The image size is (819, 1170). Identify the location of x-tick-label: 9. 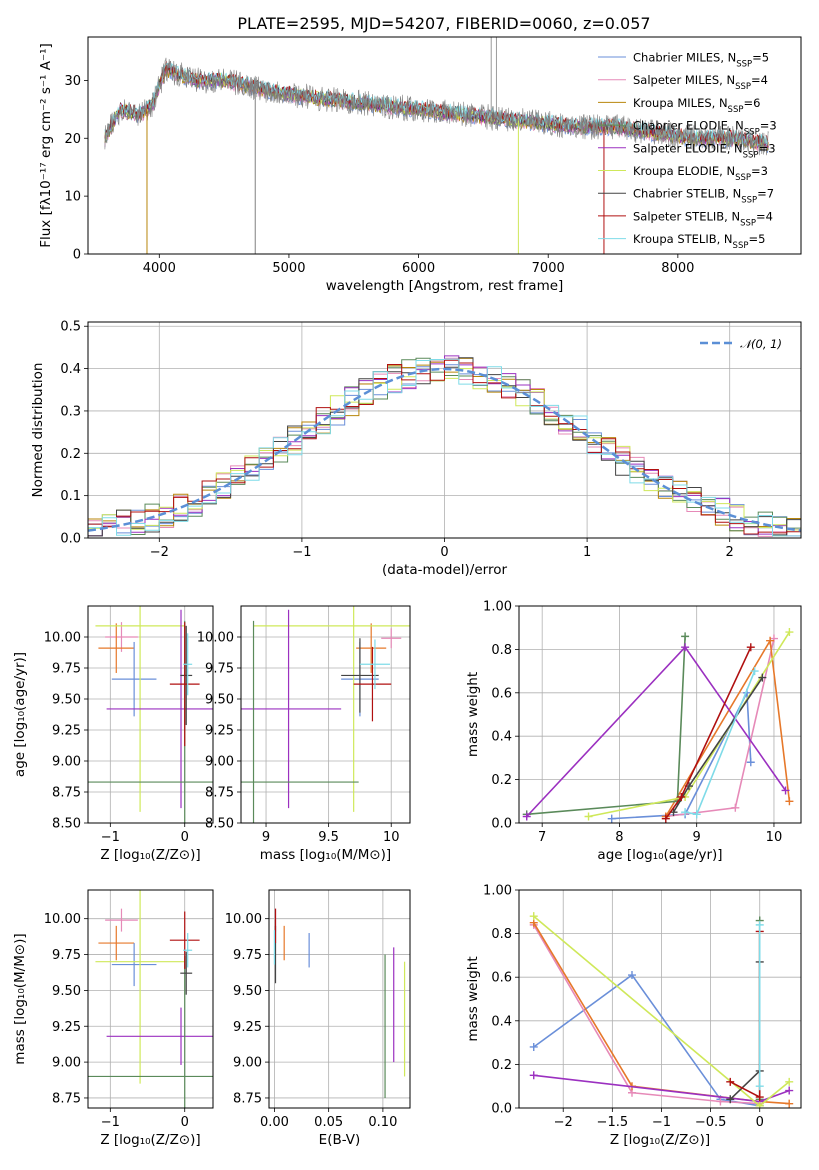
(697, 837).